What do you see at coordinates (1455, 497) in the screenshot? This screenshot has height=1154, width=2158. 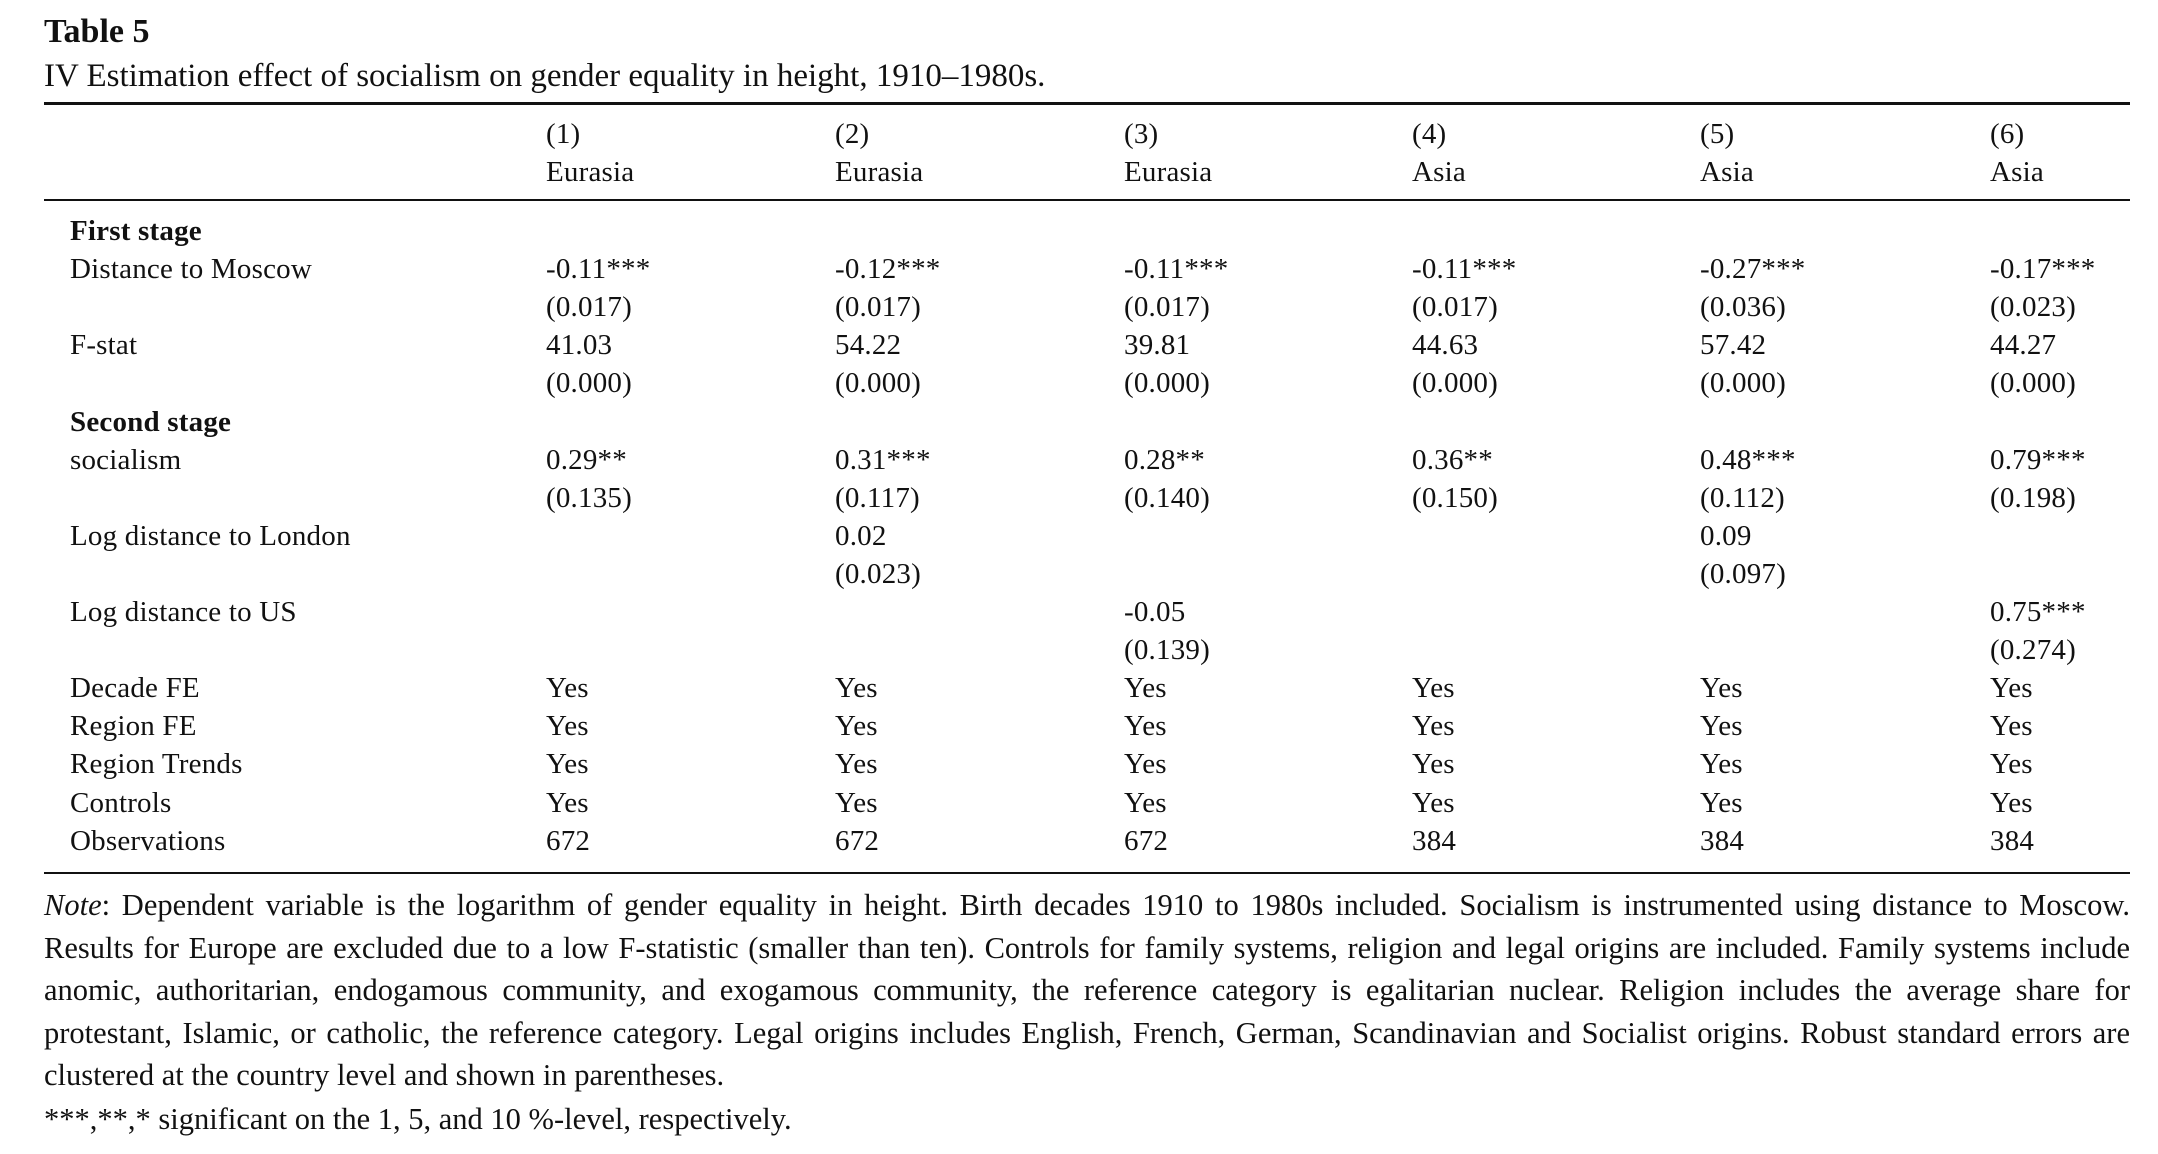 I see `table-cell: (0.150)` at bounding box center [1455, 497].